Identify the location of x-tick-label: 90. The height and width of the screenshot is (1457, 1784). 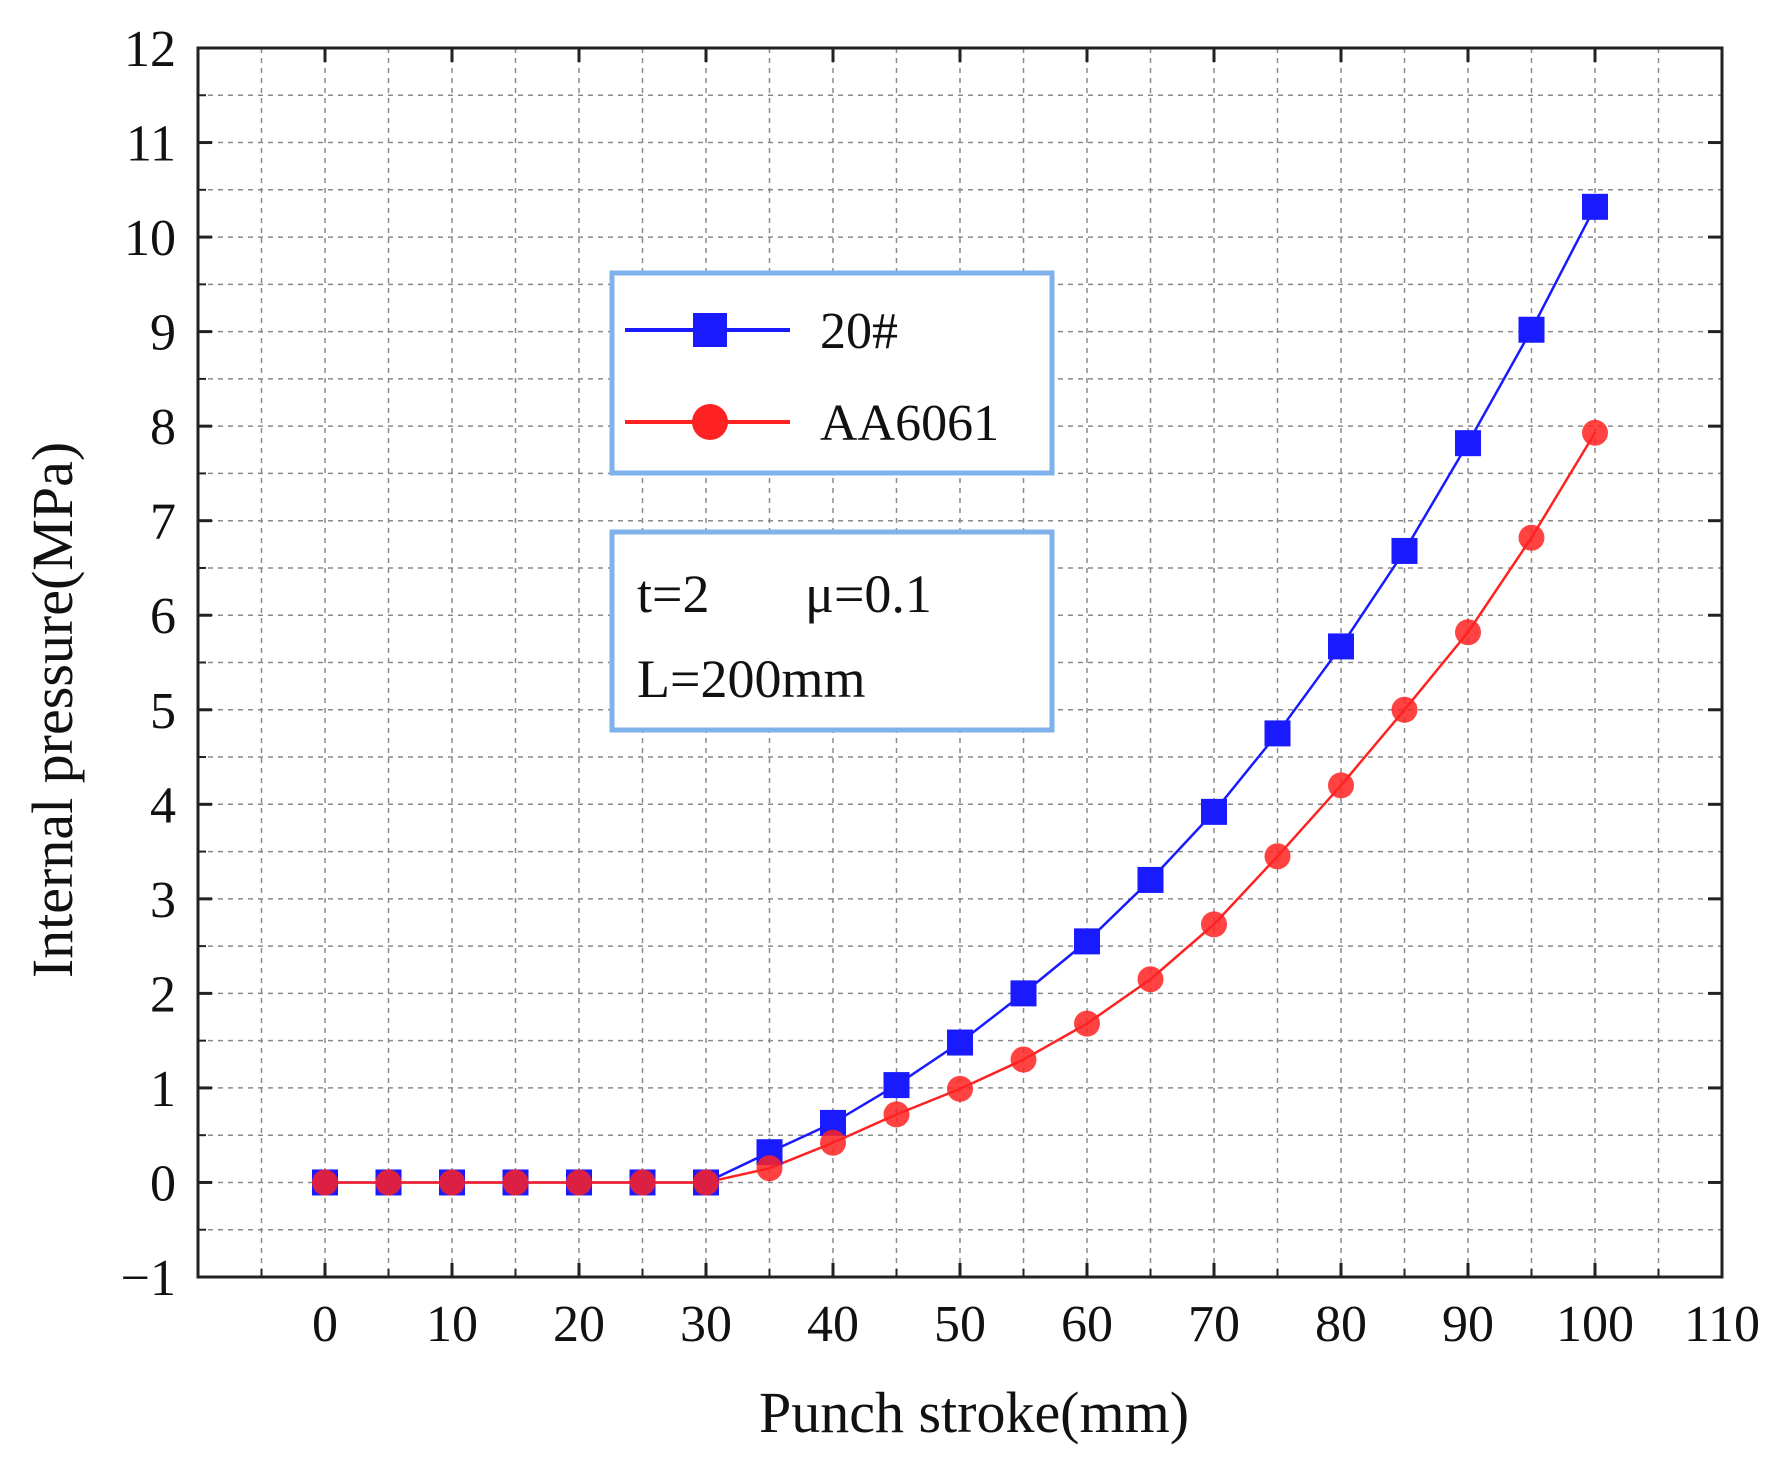
(1468, 1324).